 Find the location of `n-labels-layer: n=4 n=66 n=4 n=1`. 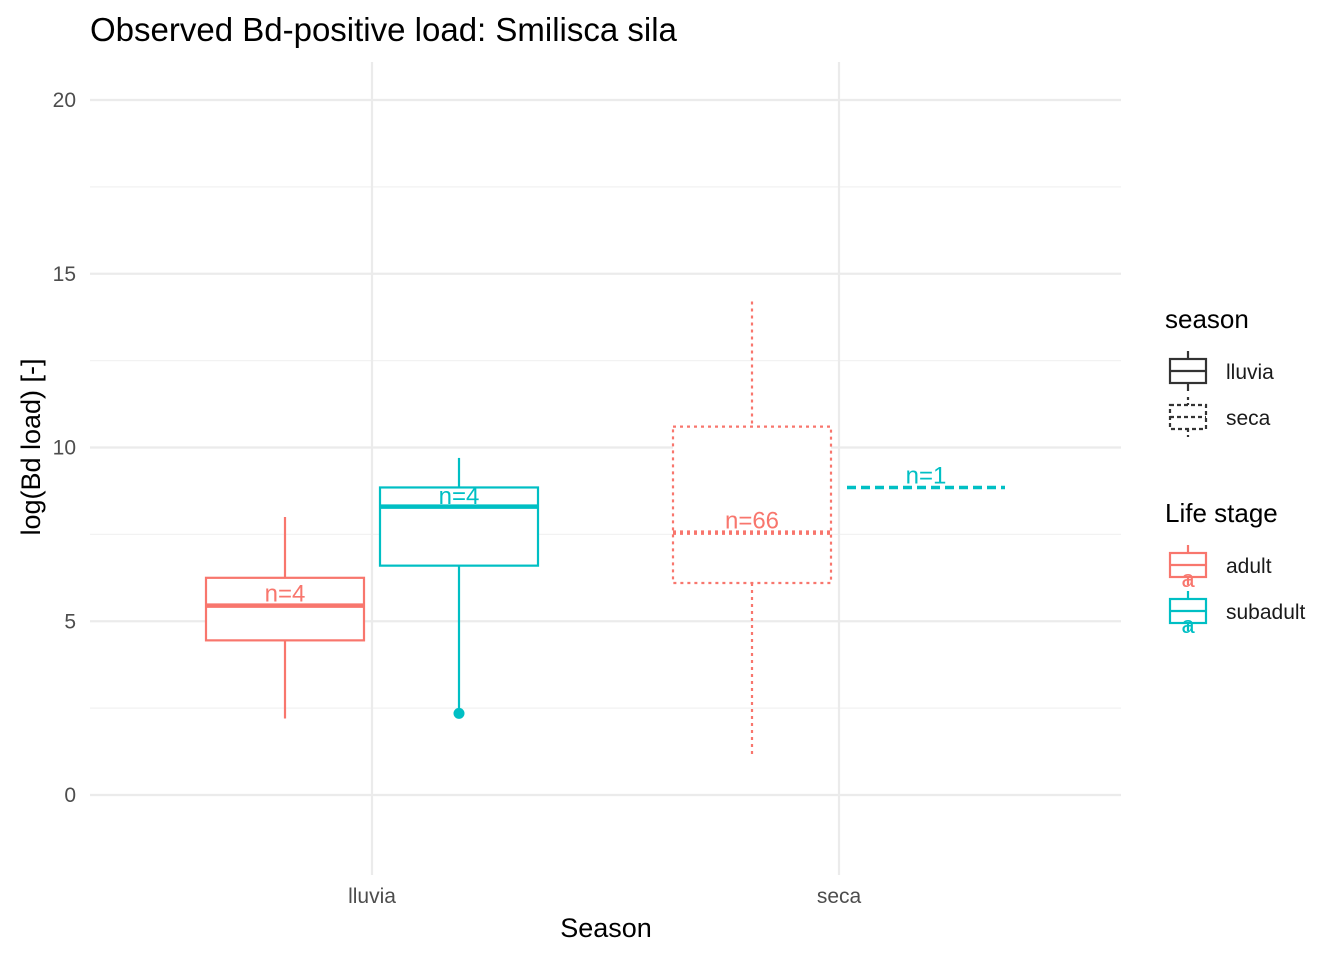

n-labels-layer: n=4 n=66 n=4 n=1 is located at coordinates (606, 534).